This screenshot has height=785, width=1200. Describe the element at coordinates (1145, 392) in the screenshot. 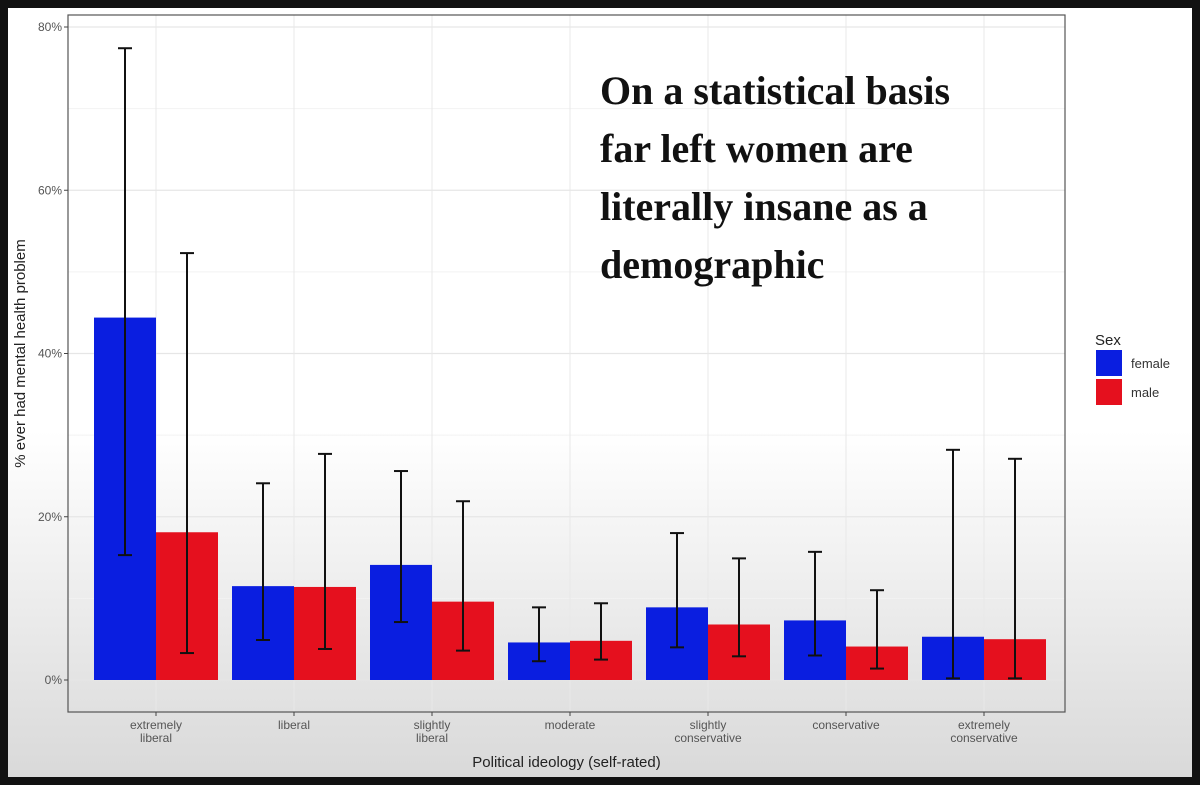

I see `legend-label-male: male` at that location.